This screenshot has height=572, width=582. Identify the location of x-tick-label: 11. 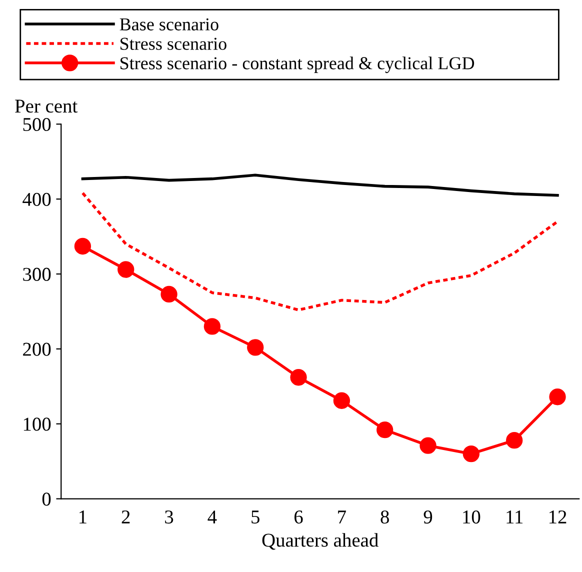
(514, 517).